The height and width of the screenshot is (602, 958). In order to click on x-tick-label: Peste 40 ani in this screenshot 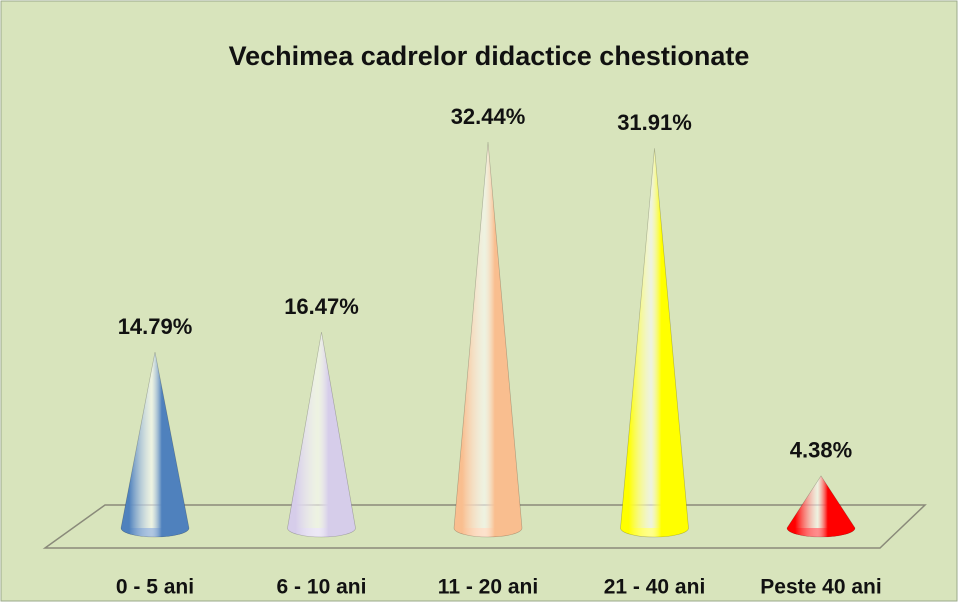, I will do `click(820, 587)`.